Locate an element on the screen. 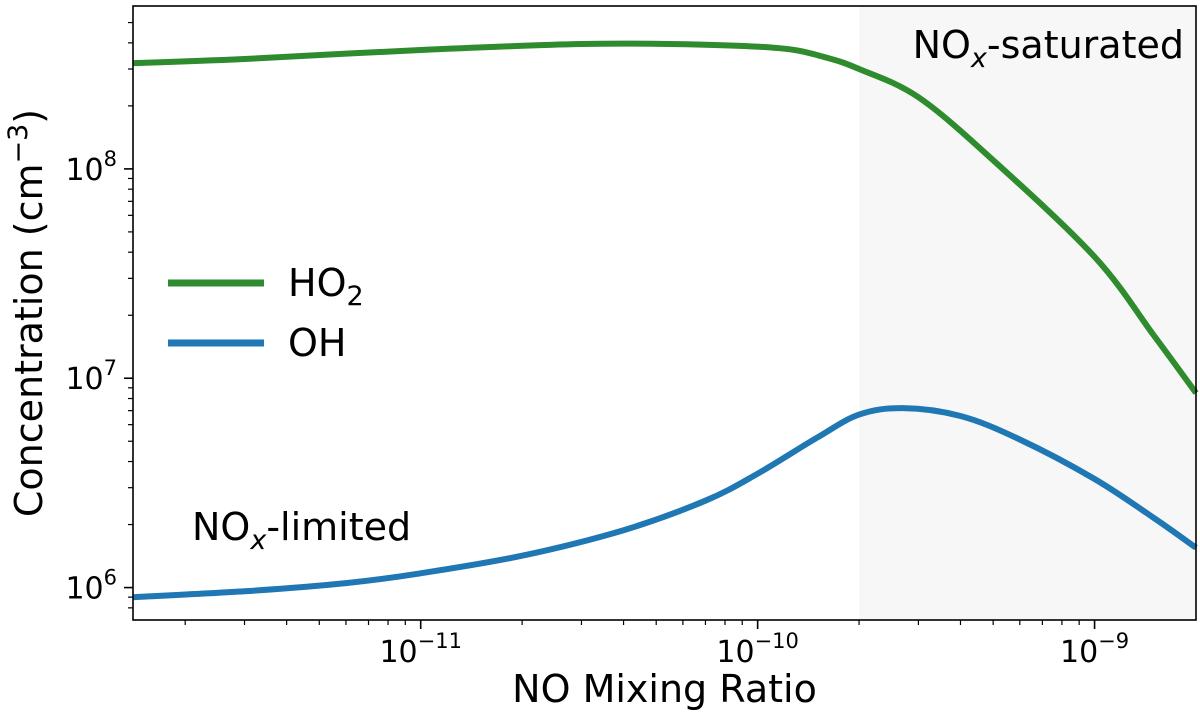  legend-label-oh: OH is located at coordinates (317, 343).